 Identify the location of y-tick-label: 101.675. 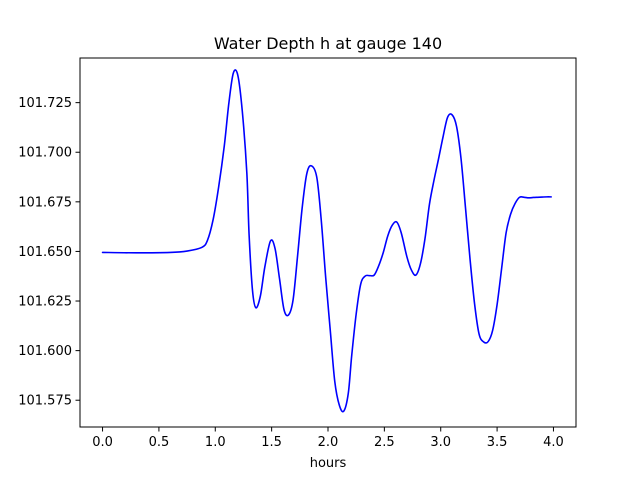
(45, 202).